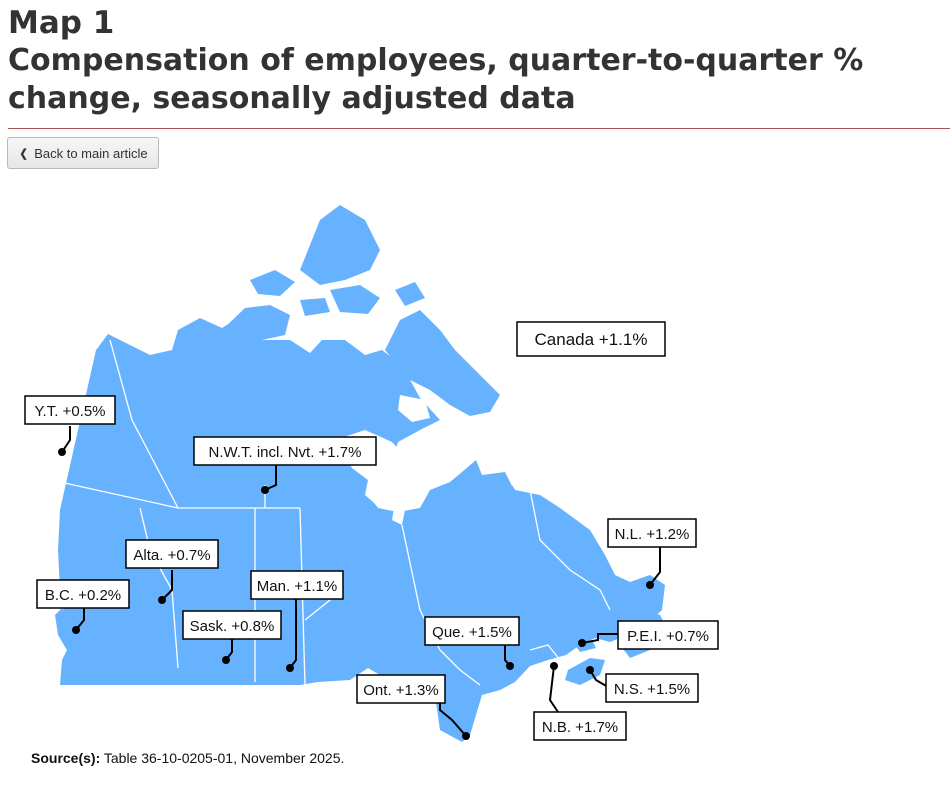 This screenshot has width=950, height=810. I want to click on dot-nwt, so click(265, 490).